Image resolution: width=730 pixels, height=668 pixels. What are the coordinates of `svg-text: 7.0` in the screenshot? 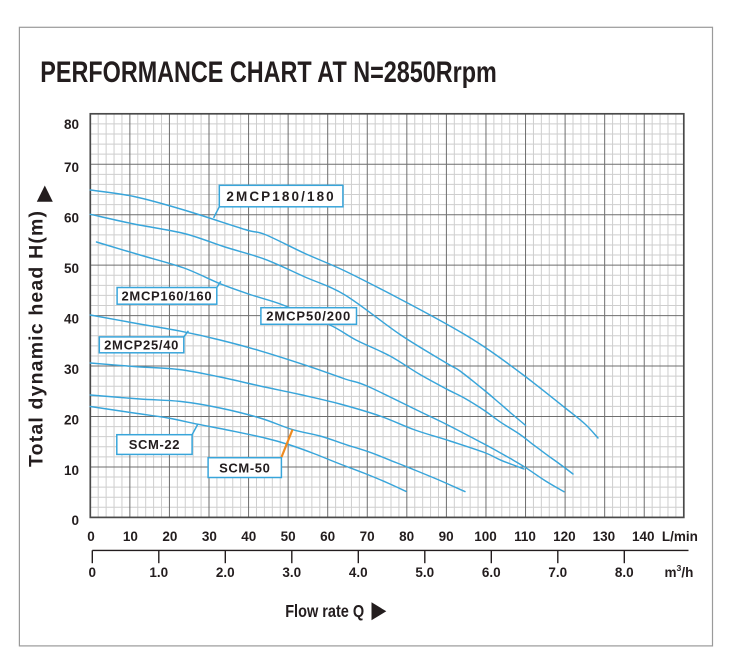 It's located at (557, 572).